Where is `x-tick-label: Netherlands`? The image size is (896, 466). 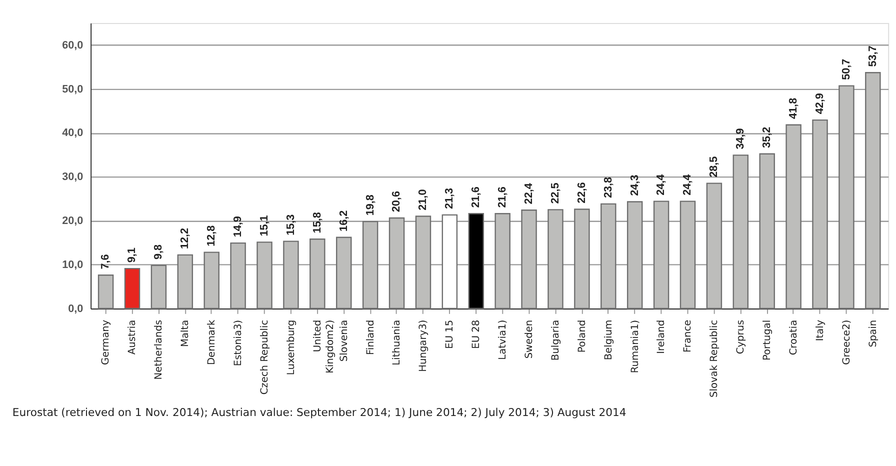 x-tick-label: Netherlands is located at coordinates (159, 350).